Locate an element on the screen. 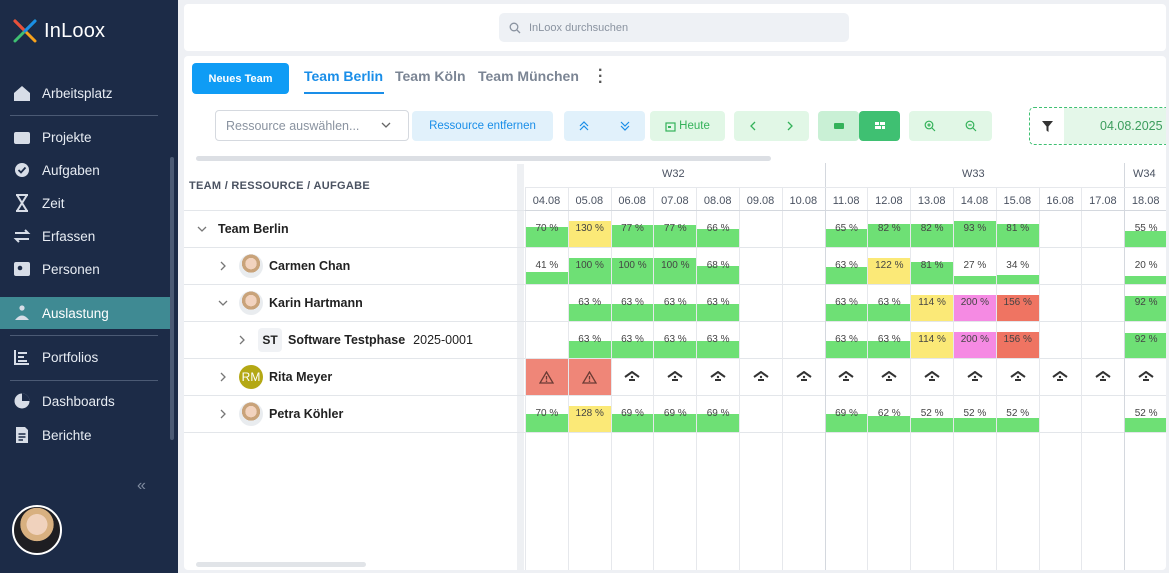 Image resolution: width=1169 pixels, height=573 pixels. workload-cell: 93 % is located at coordinates (975, 229).